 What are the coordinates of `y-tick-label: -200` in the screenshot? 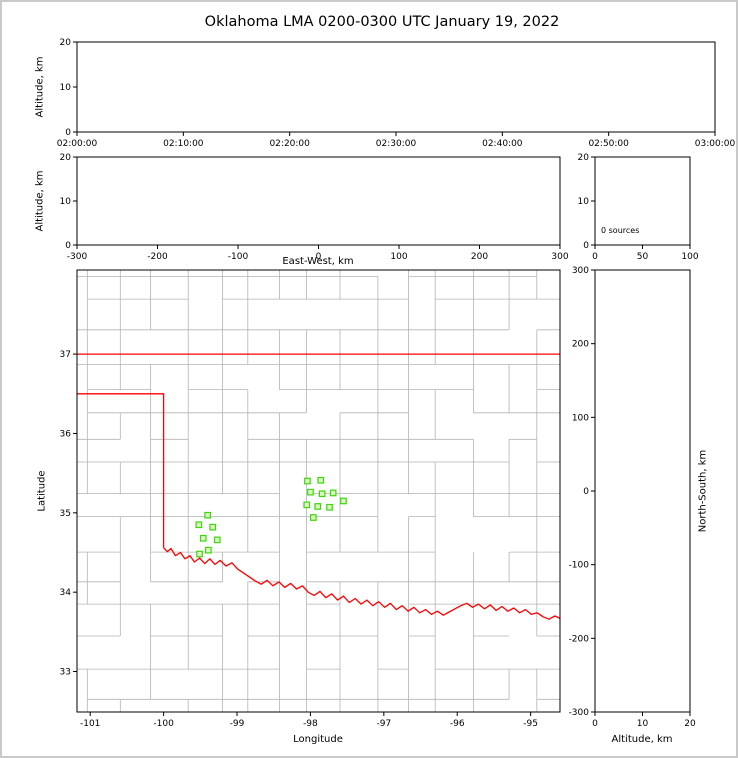 It's located at (579, 639).